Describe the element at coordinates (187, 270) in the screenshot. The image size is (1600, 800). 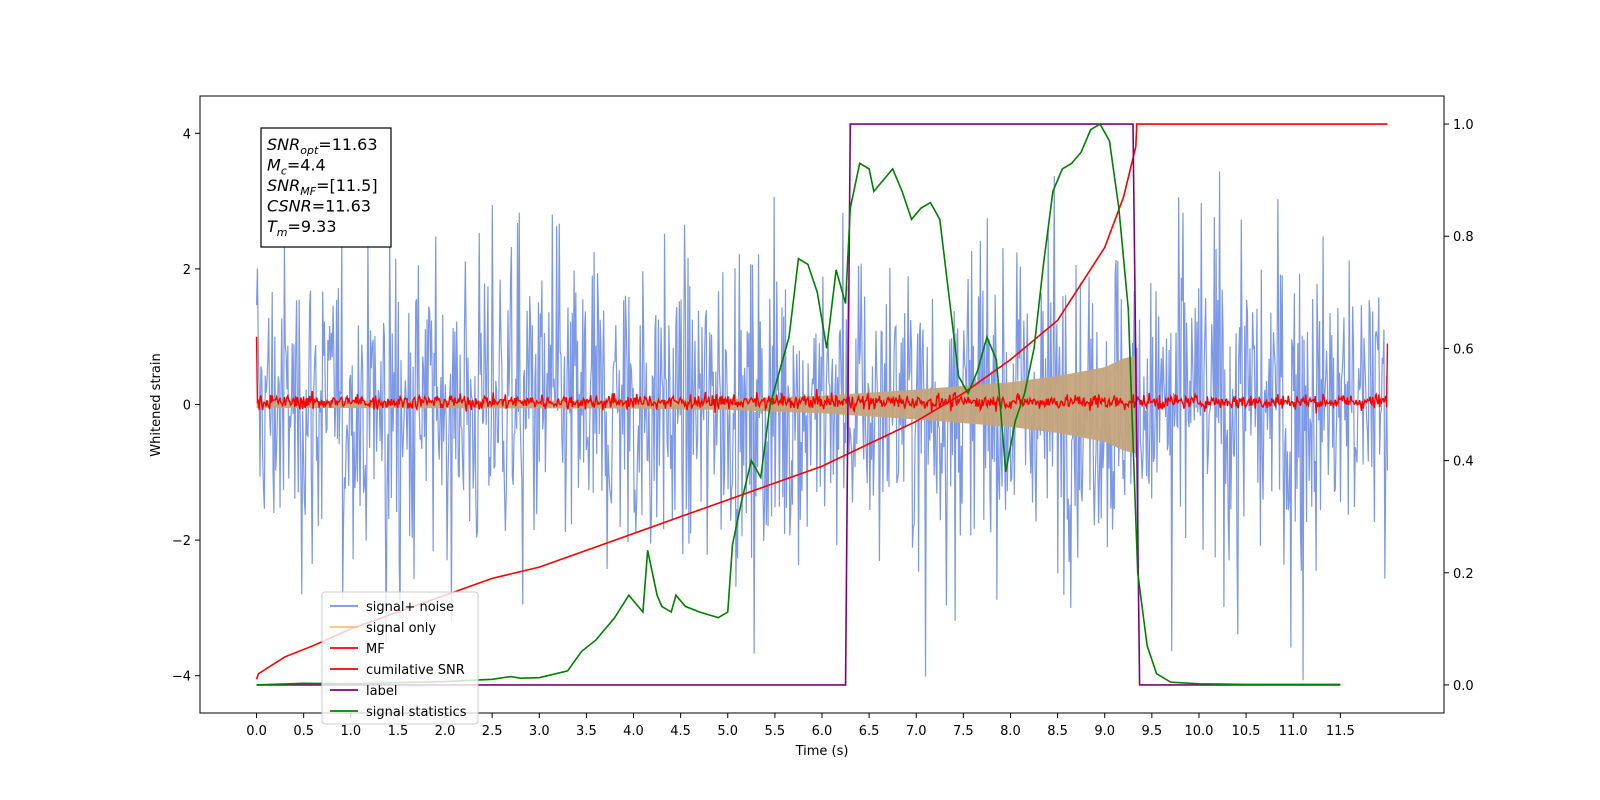
I see `y-tick-label: 2` at that location.